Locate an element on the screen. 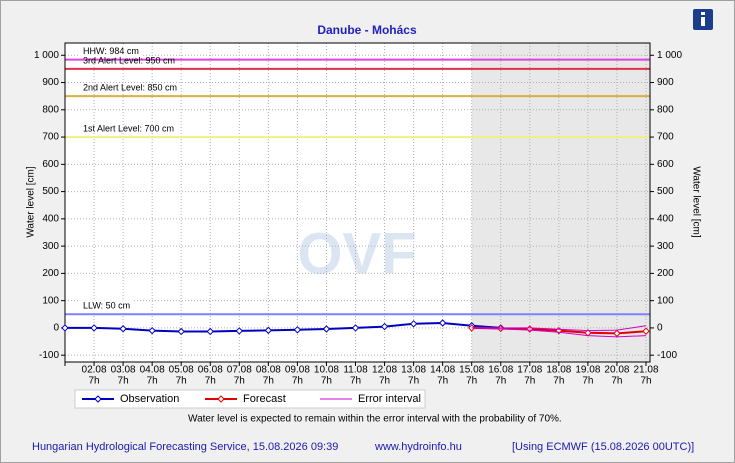 This screenshot has width=735, height=463. y2-tick-label: 1 000 is located at coordinates (669, 55).